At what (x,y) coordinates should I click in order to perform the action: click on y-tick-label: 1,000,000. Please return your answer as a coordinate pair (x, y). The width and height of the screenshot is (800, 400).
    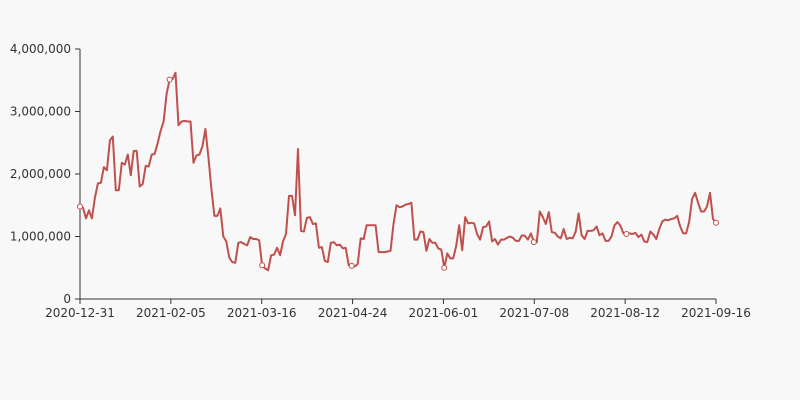
    Looking at the image, I should click on (40, 237).